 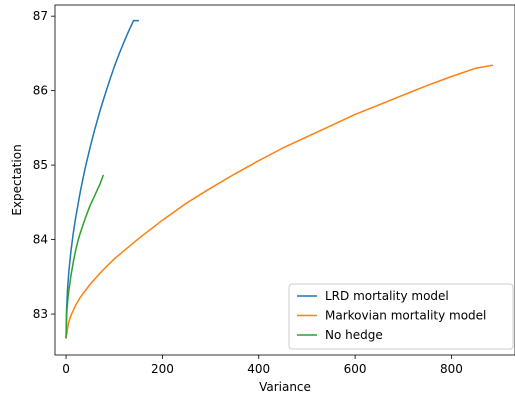 What do you see at coordinates (355, 369) in the screenshot?
I see `x-tick-label: 600` at bounding box center [355, 369].